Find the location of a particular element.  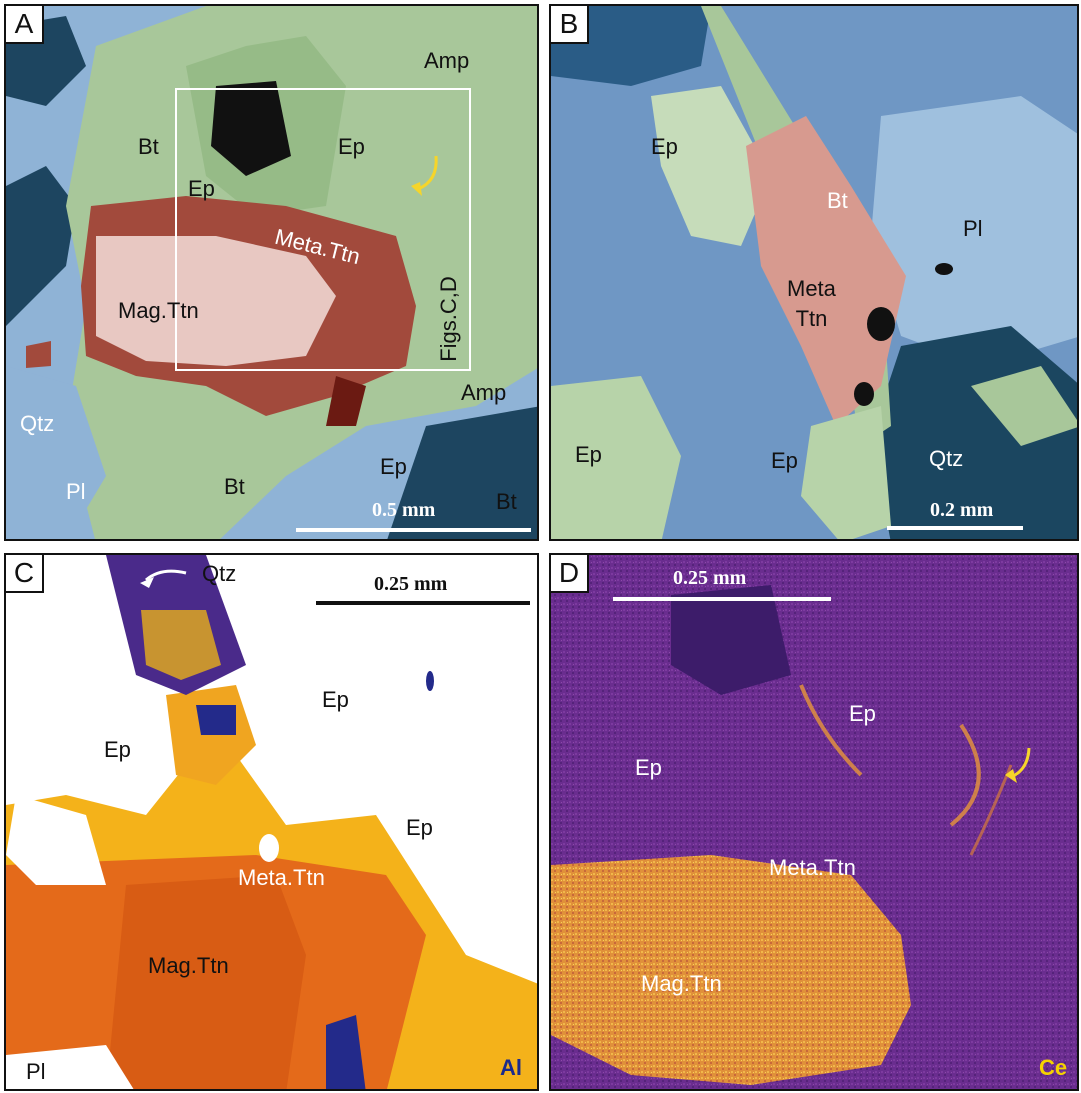

element-label-al: Al is located at coordinates (511, 1067).